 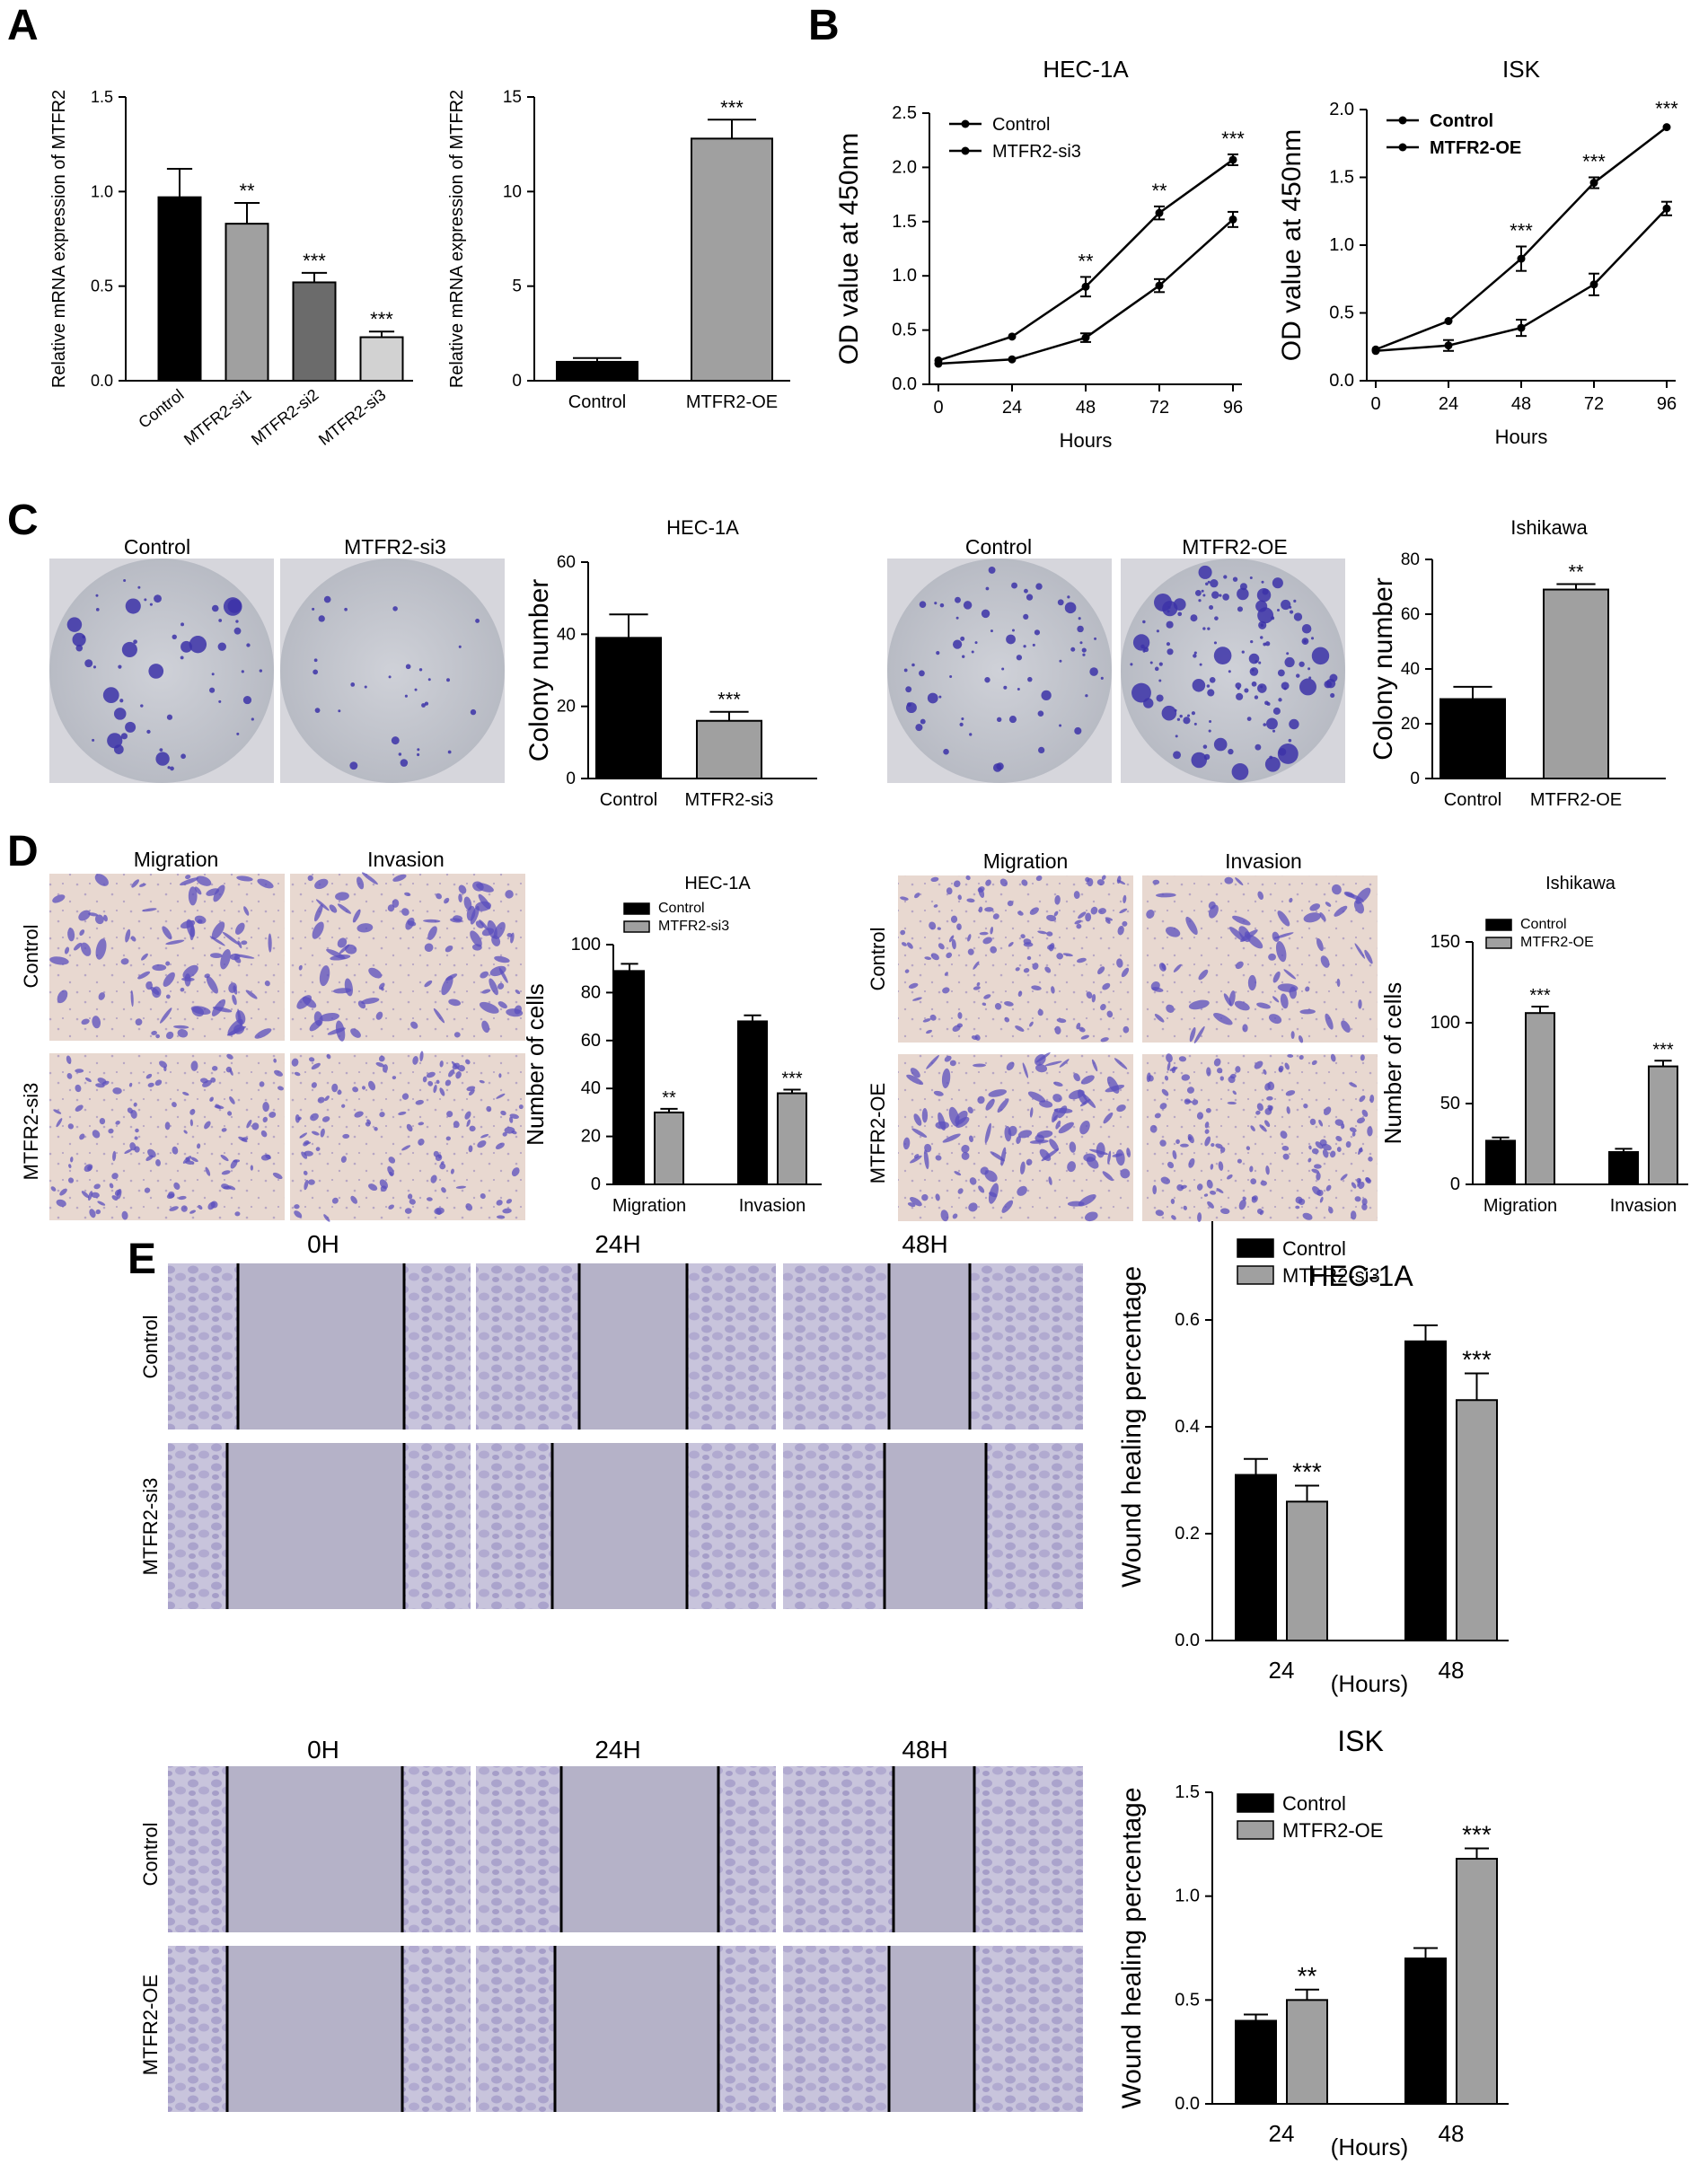 I want to click on x-tick-label: Control, so click(x=1472, y=800).